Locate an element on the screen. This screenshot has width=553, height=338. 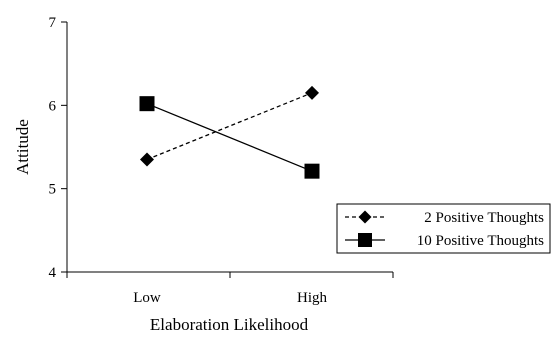
y-axis-ticks: 4 5 6 7 is located at coordinates (58, 148).